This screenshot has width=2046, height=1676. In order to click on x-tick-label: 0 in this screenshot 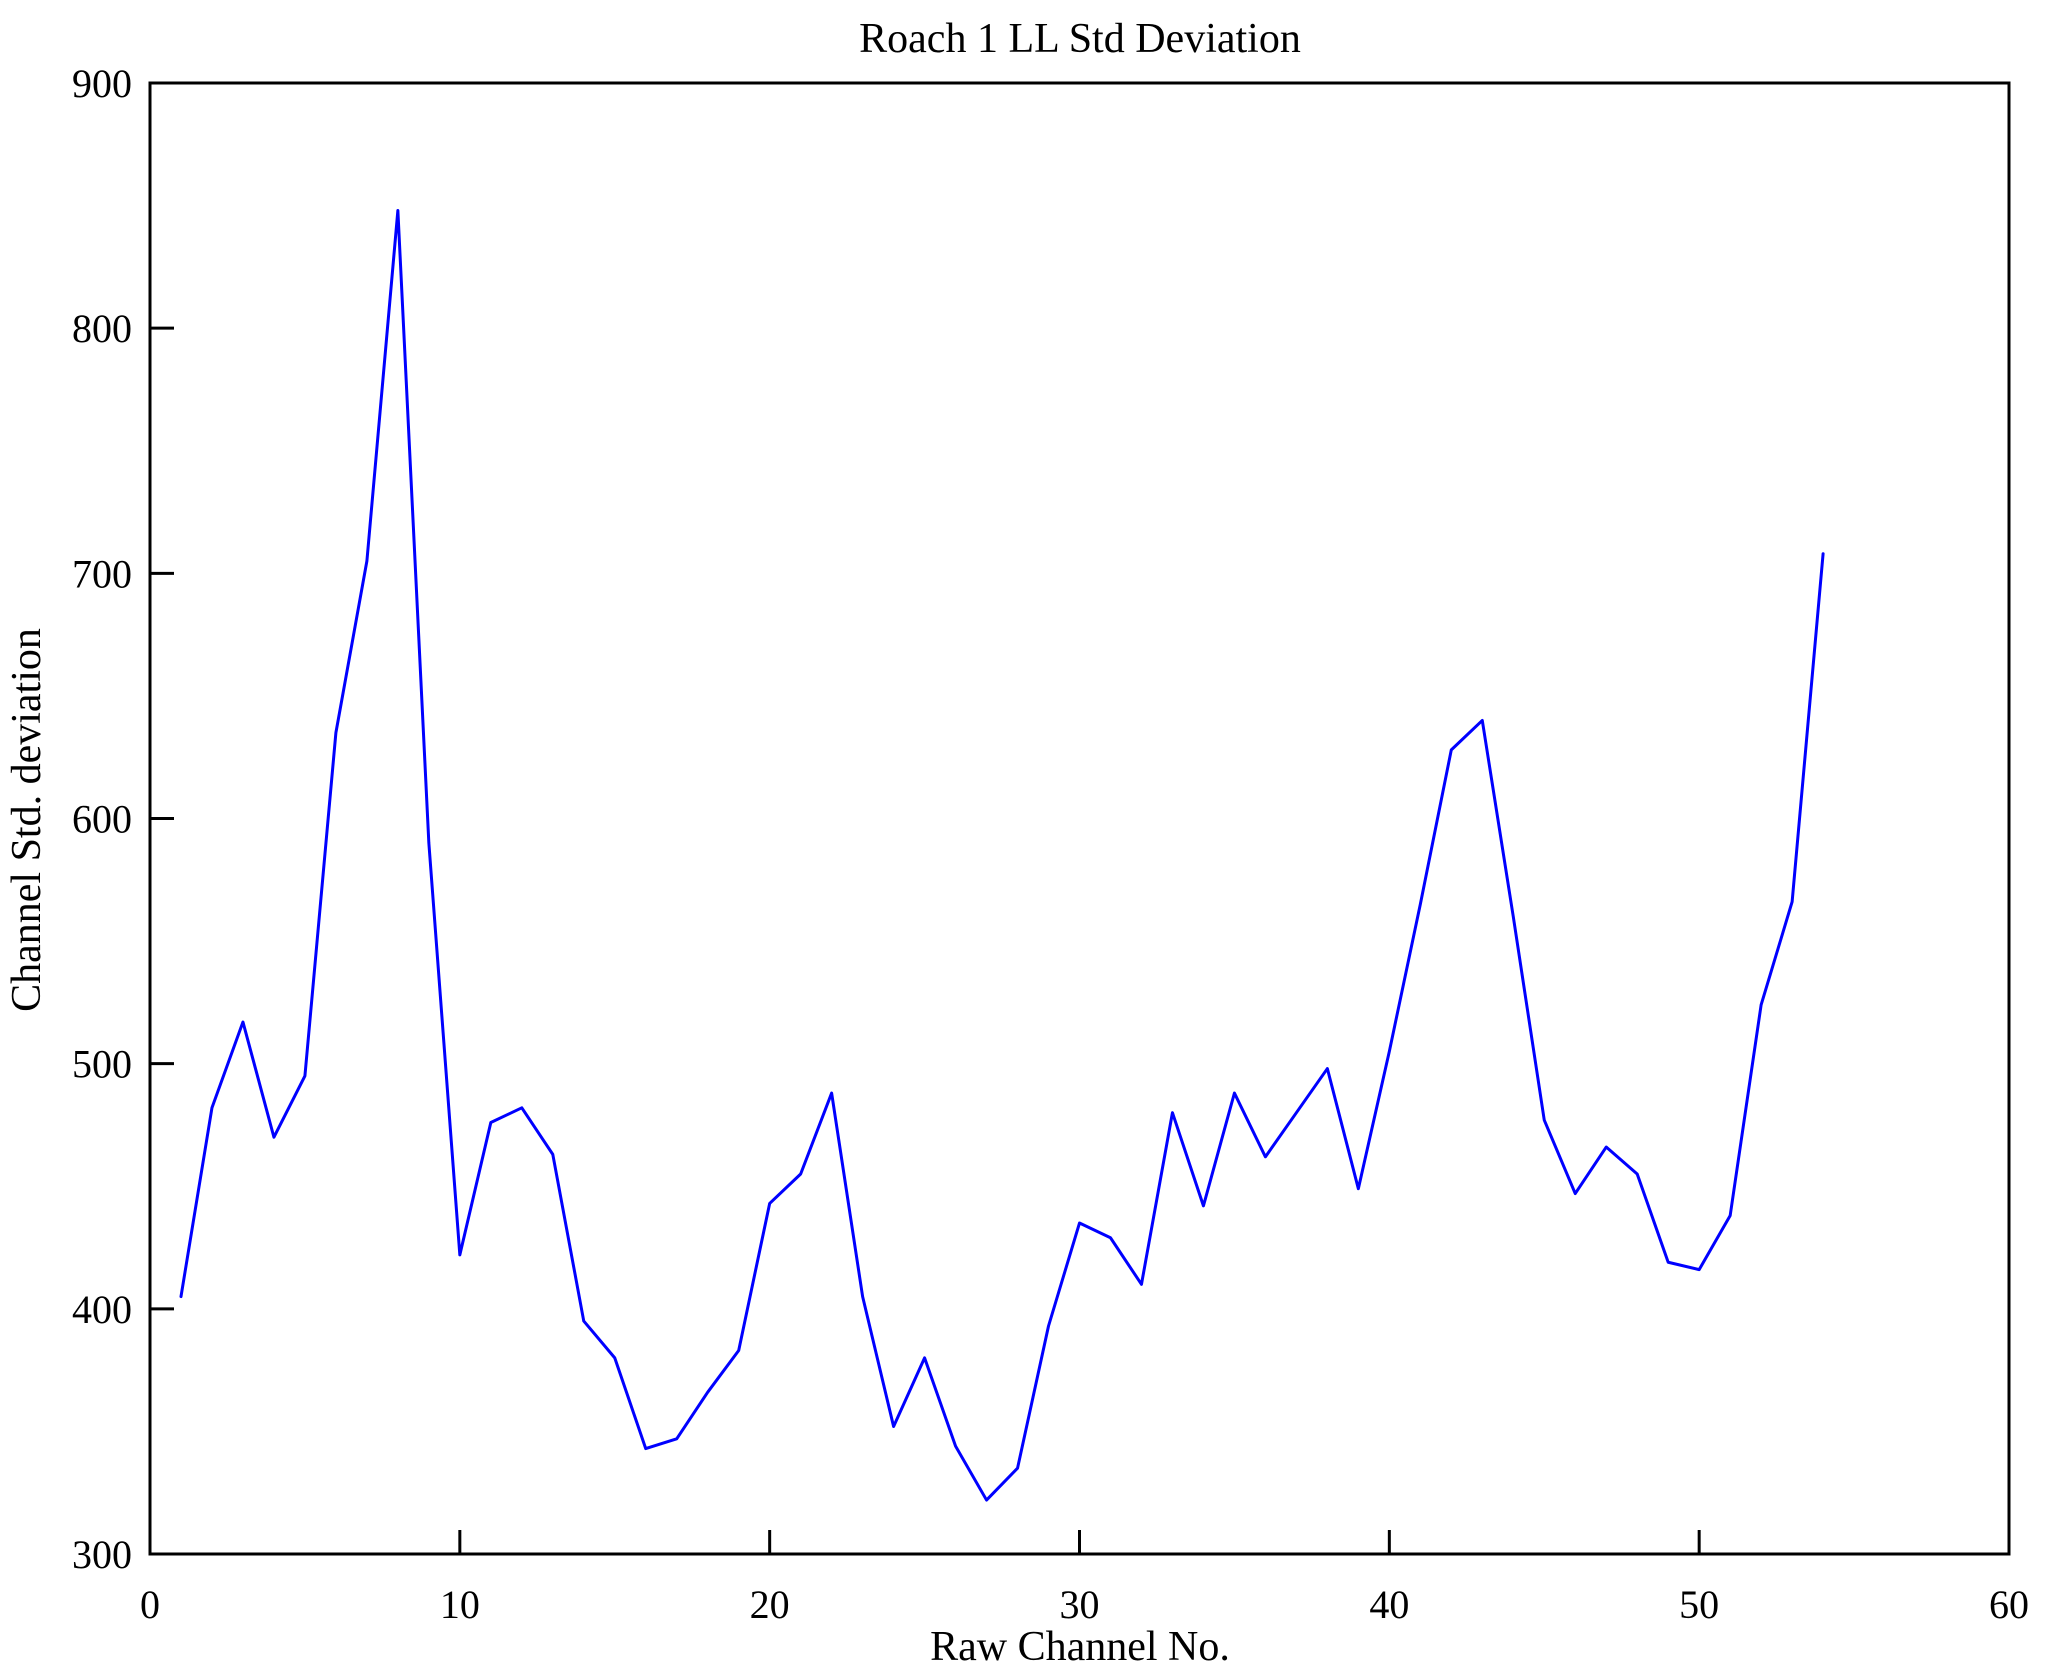, I will do `click(150, 1604)`.